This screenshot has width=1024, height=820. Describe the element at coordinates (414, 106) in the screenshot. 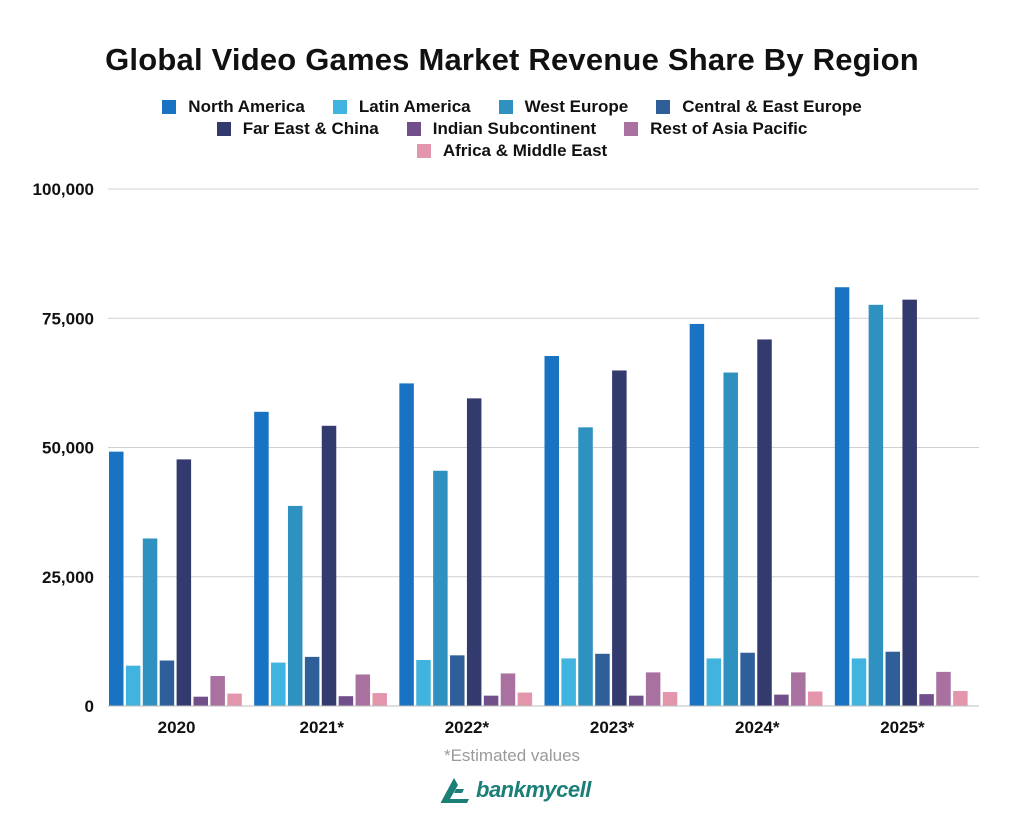

I see `legend-label: Latin America` at that location.